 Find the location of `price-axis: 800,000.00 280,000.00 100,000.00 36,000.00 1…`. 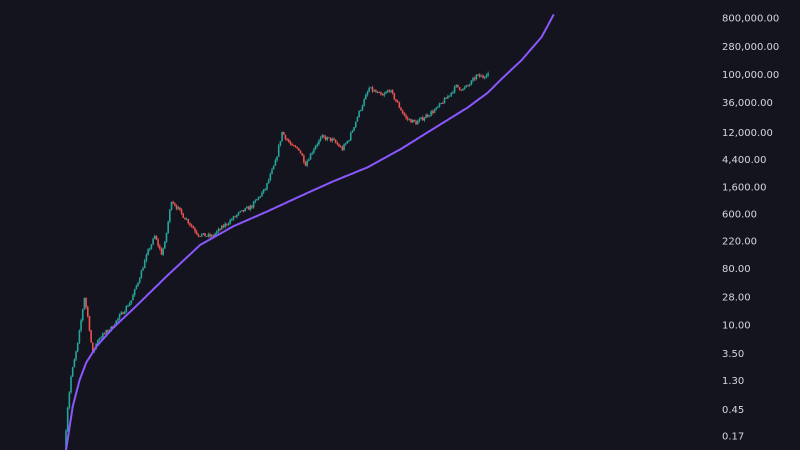

price-axis: 800,000.00 280,000.00 100,000.00 36,000.00 1… is located at coordinates (750, 228).